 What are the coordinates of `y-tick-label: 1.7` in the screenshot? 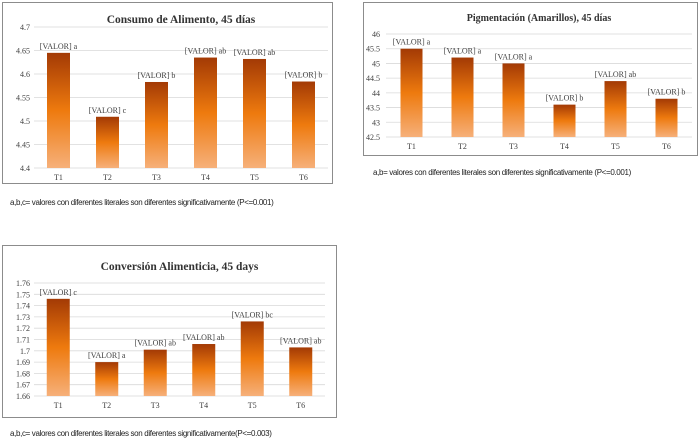 It's located at (25, 351).